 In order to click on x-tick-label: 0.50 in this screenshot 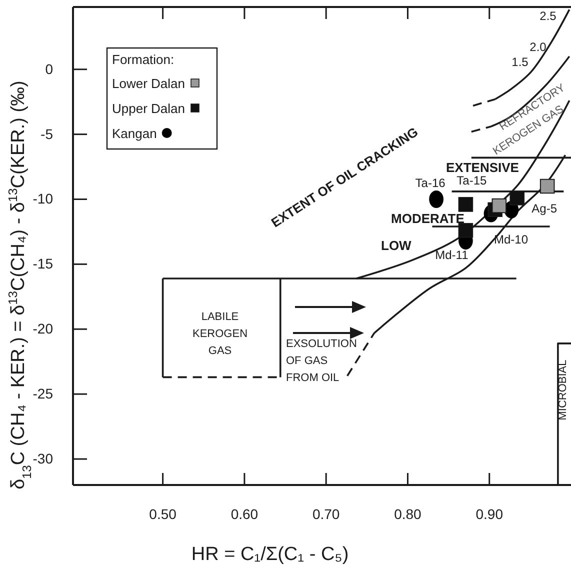, I will do `click(163, 514)`.